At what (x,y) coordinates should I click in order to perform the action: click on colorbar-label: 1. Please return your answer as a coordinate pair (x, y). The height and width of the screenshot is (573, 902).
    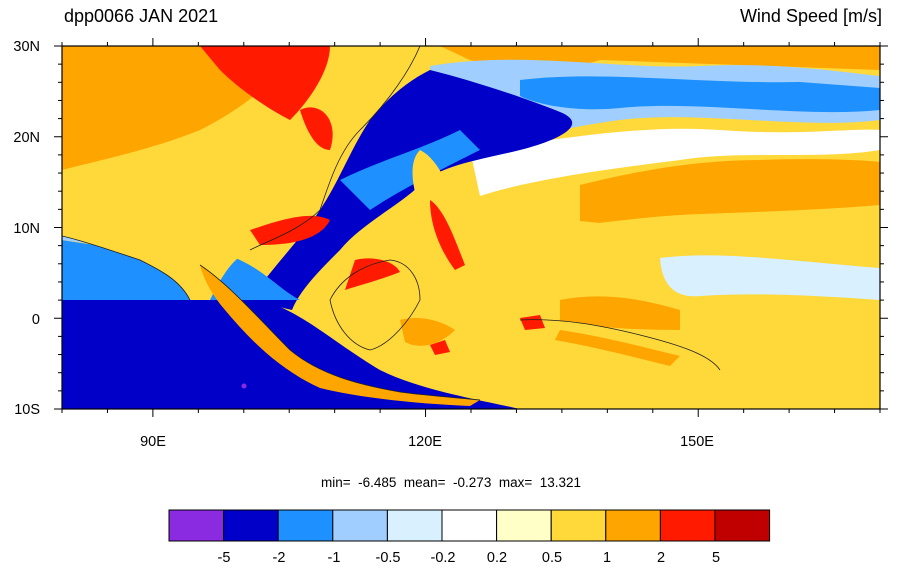
    Looking at the image, I should click on (607, 558).